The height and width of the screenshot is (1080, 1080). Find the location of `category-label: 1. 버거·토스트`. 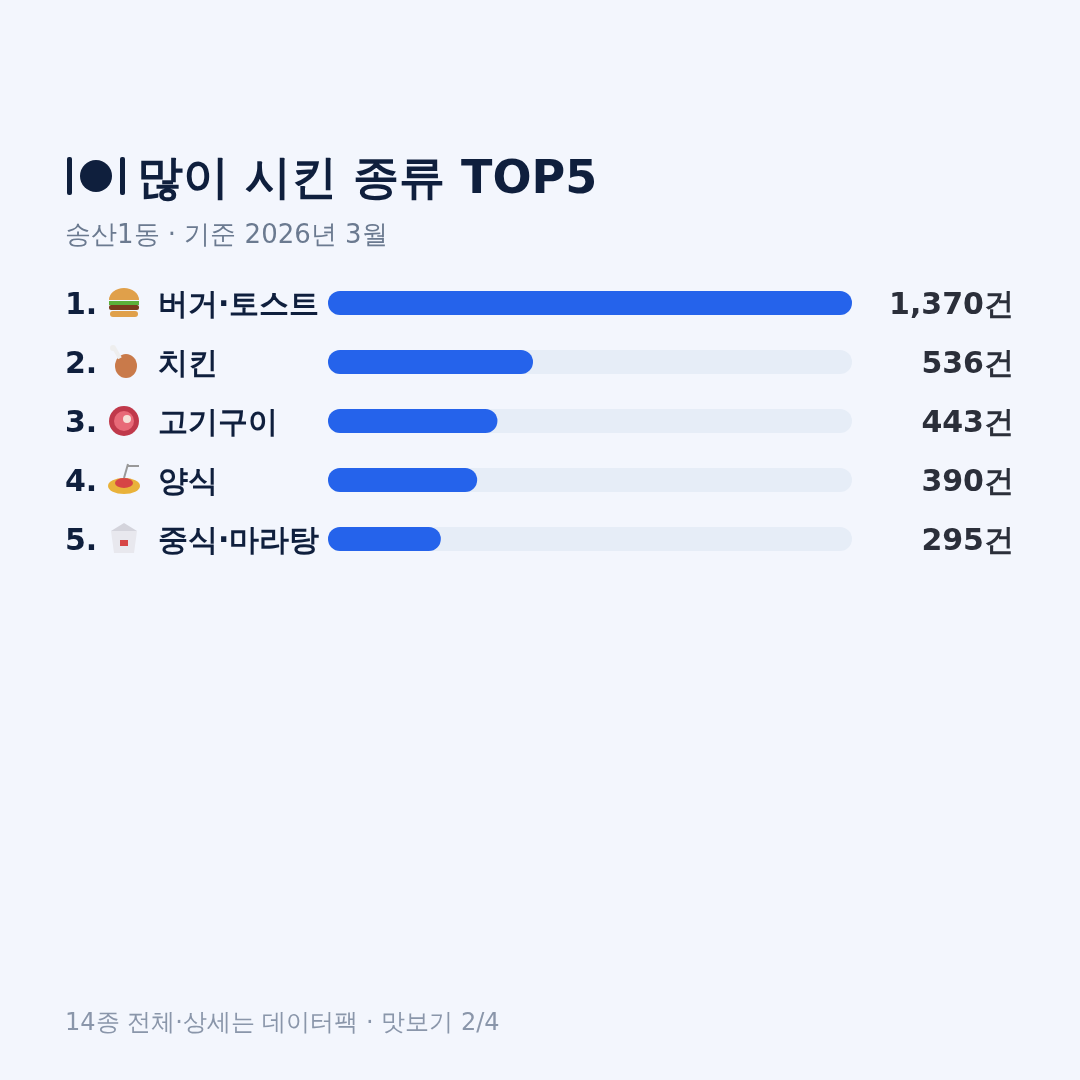

category-label: 1. 버거·토스트 is located at coordinates (192, 303).